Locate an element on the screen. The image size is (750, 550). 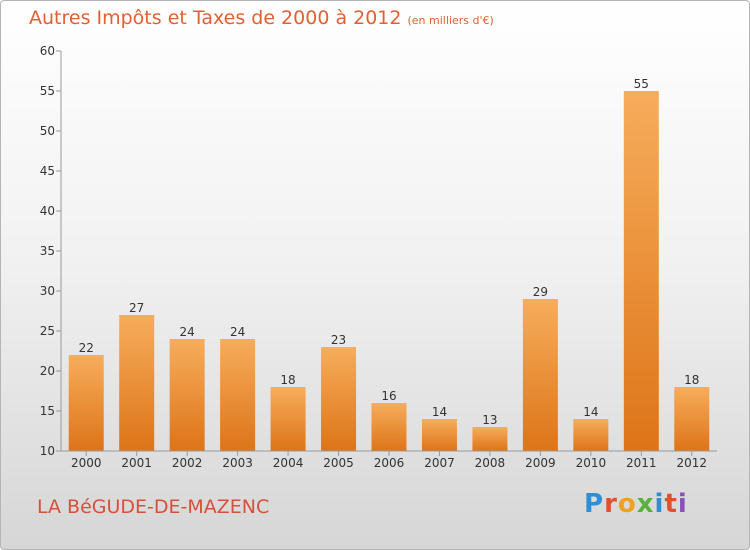
bar-value-label: 13 is located at coordinates (489, 420).